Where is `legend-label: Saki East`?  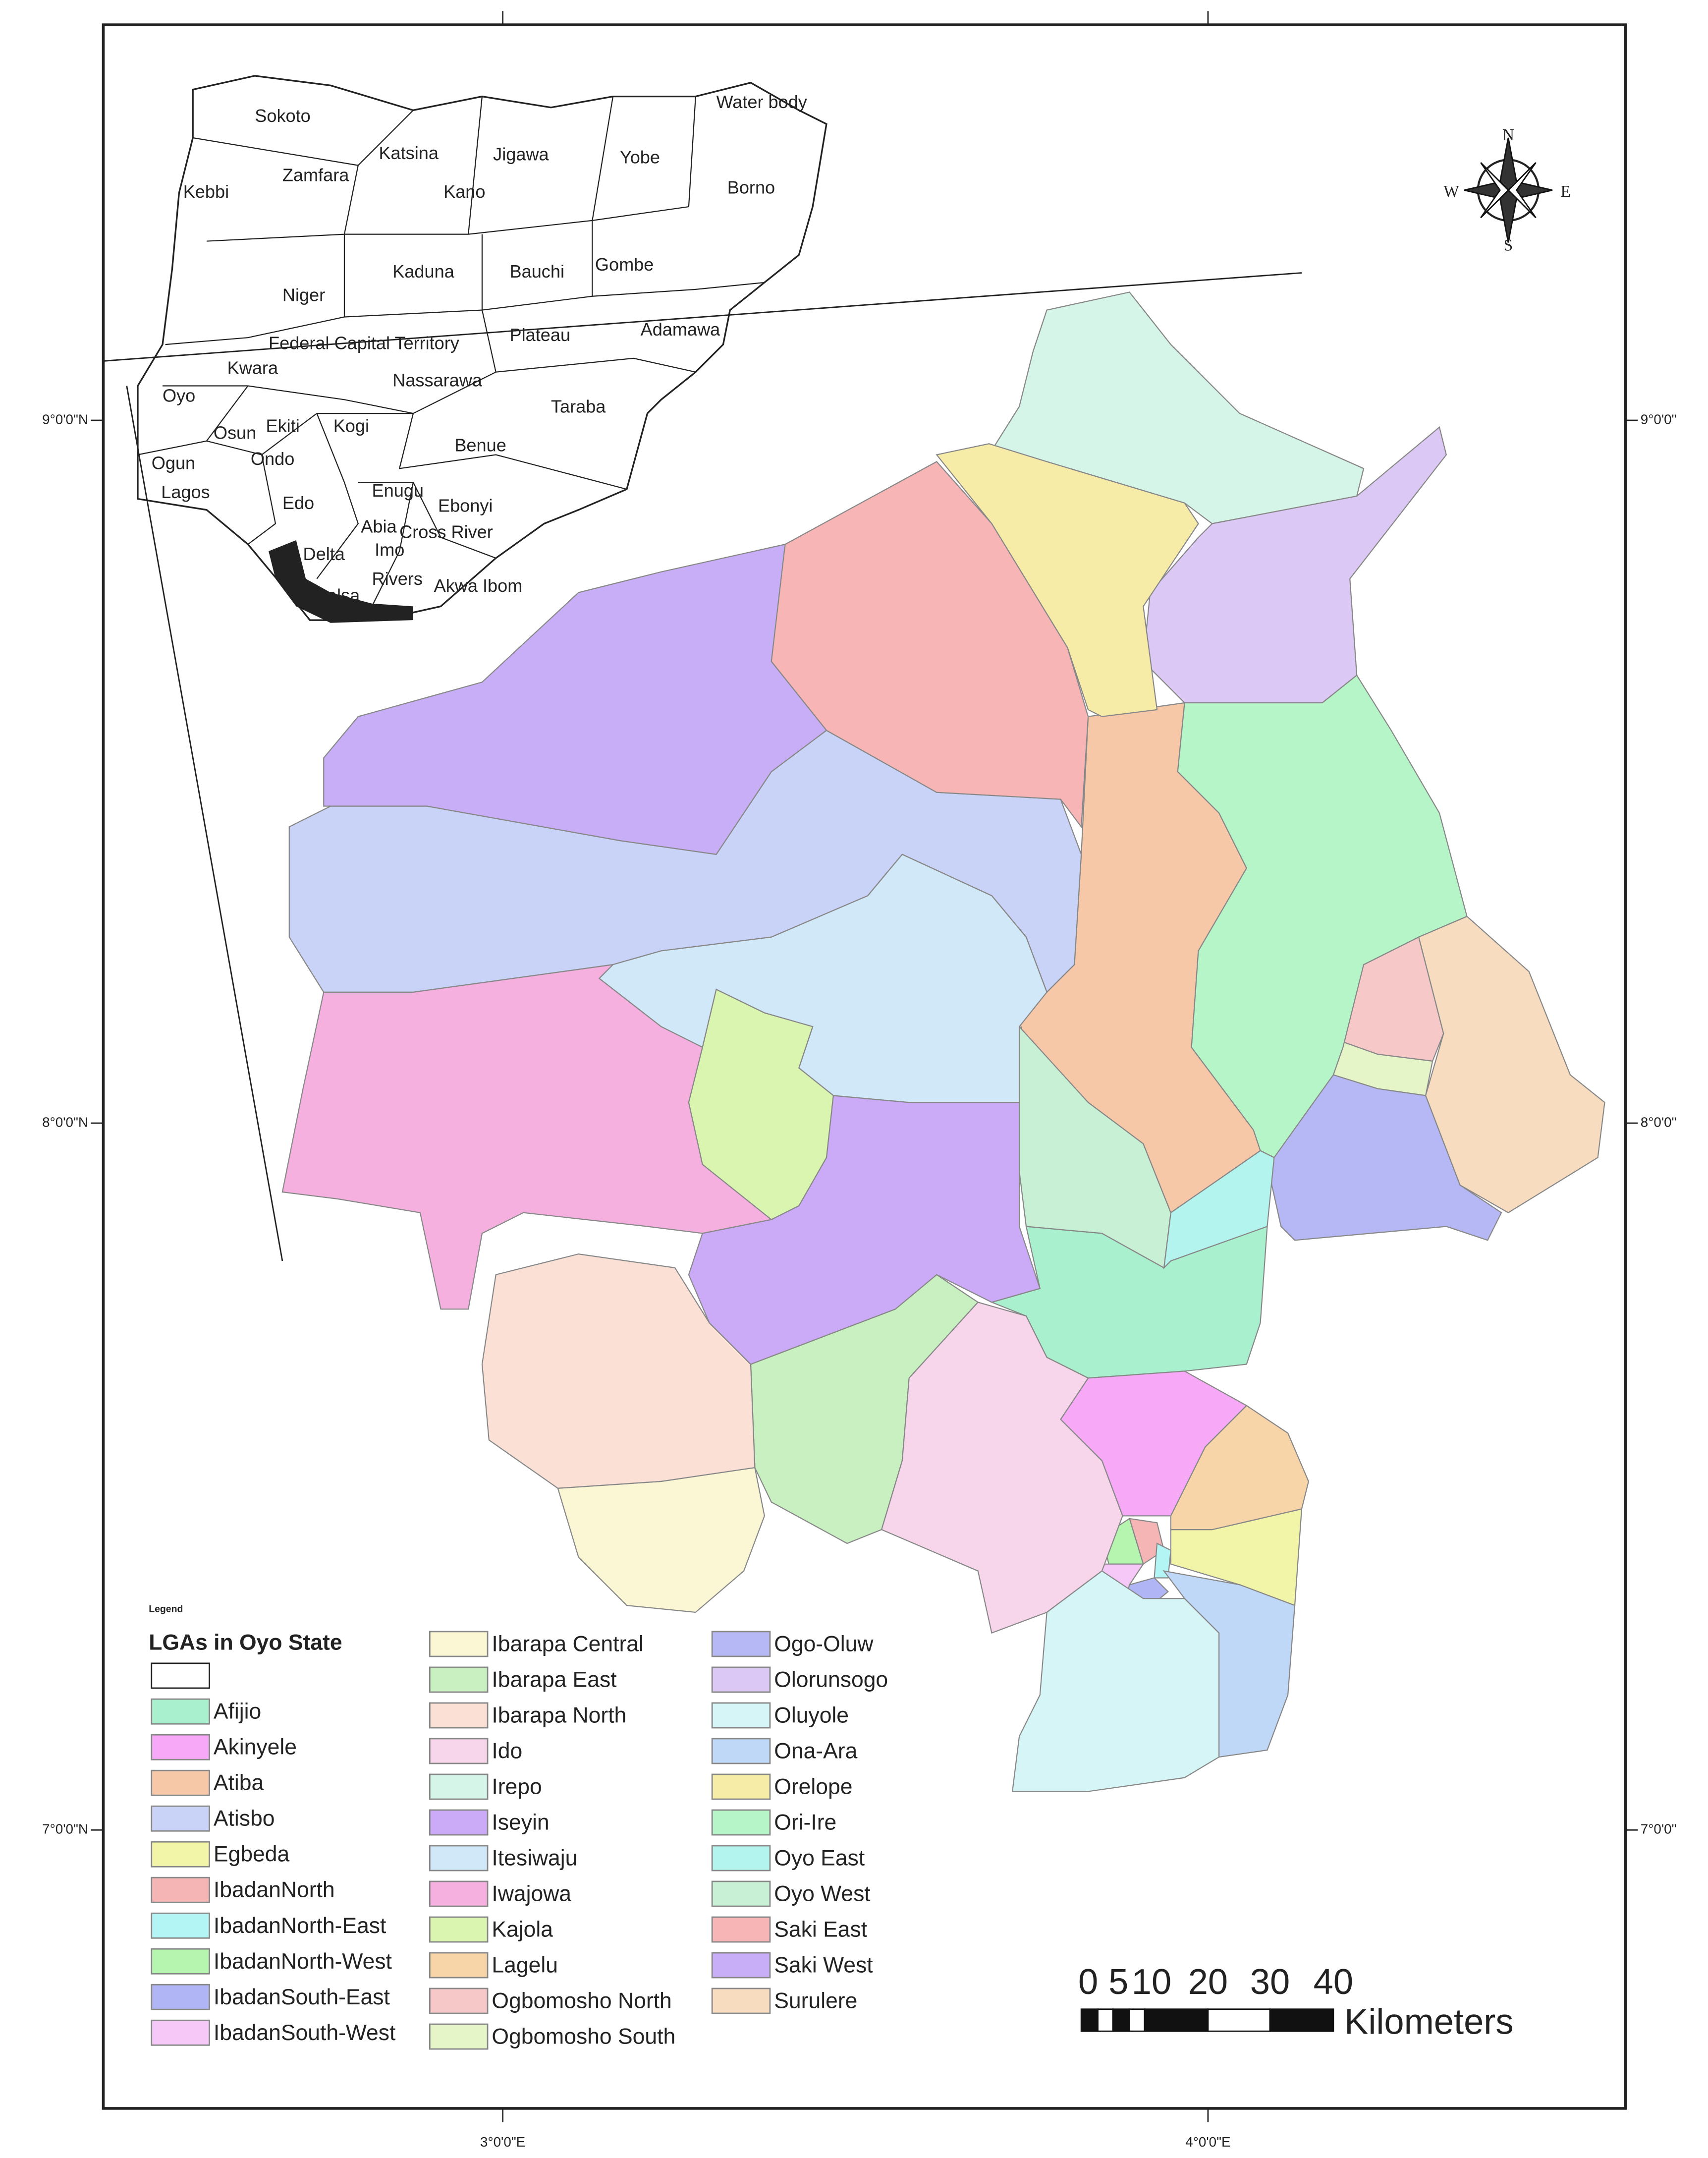 legend-label: Saki East is located at coordinates (820, 1930).